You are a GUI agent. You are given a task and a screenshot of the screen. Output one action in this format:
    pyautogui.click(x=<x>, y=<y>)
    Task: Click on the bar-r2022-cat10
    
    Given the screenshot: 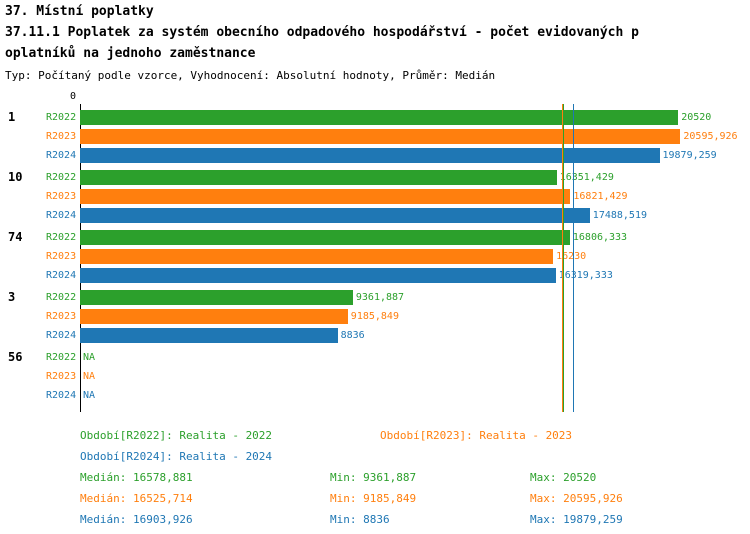 What is the action you would take?
    pyautogui.click(x=318, y=177)
    